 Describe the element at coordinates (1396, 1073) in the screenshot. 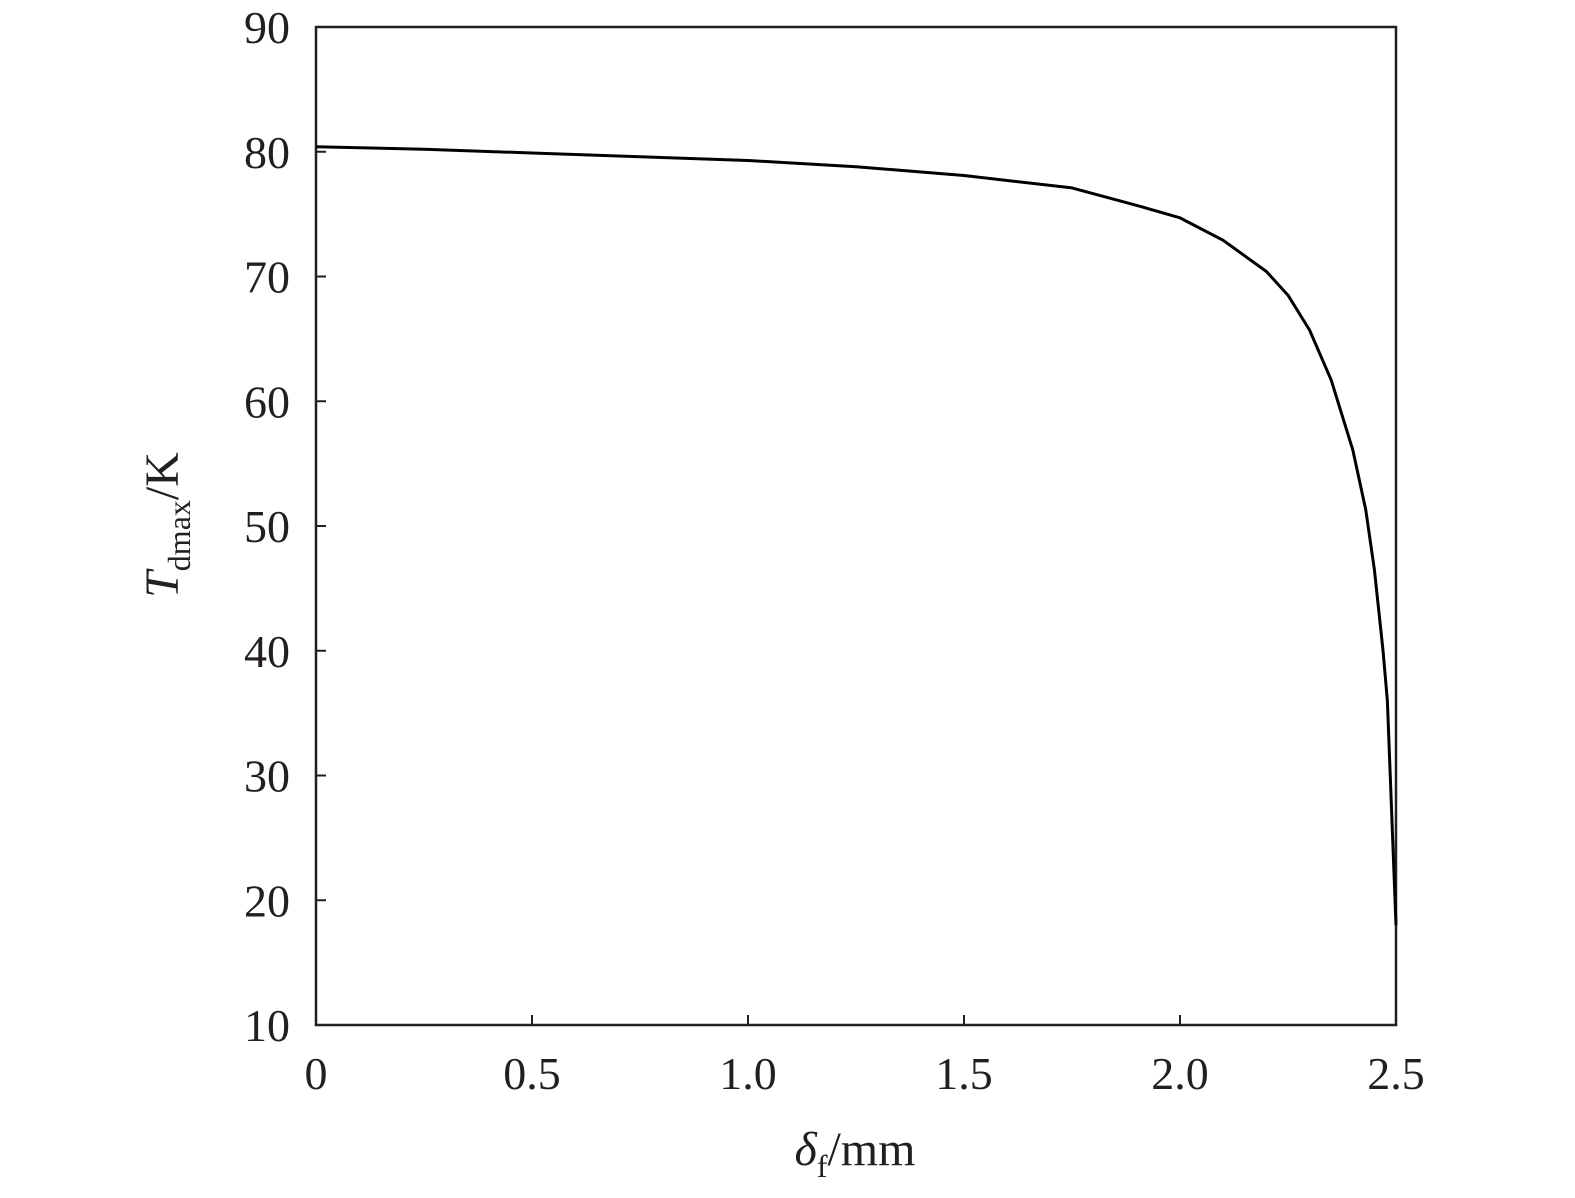

I see `x-tick-label: 2.5` at that location.